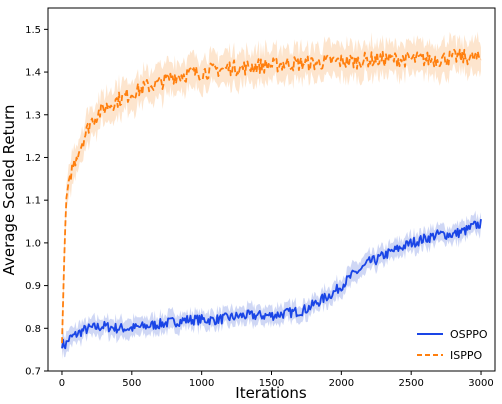 The image size is (502, 404). I want to click on y-tick-label: 1.0, so click(33, 243).